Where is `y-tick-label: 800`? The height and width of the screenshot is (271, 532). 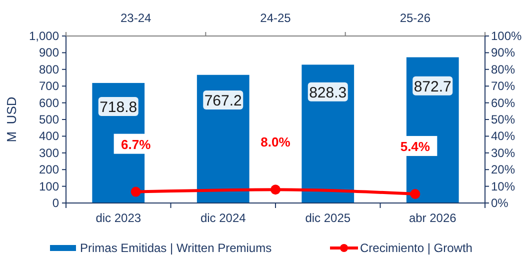 y-tick-label: 800 is located at coordinates (49, 69).